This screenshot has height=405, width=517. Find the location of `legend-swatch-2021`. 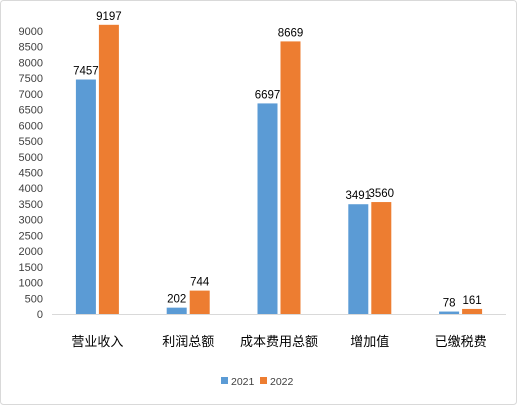

legend-swatch-2021 is located at coordinates (224, 380).